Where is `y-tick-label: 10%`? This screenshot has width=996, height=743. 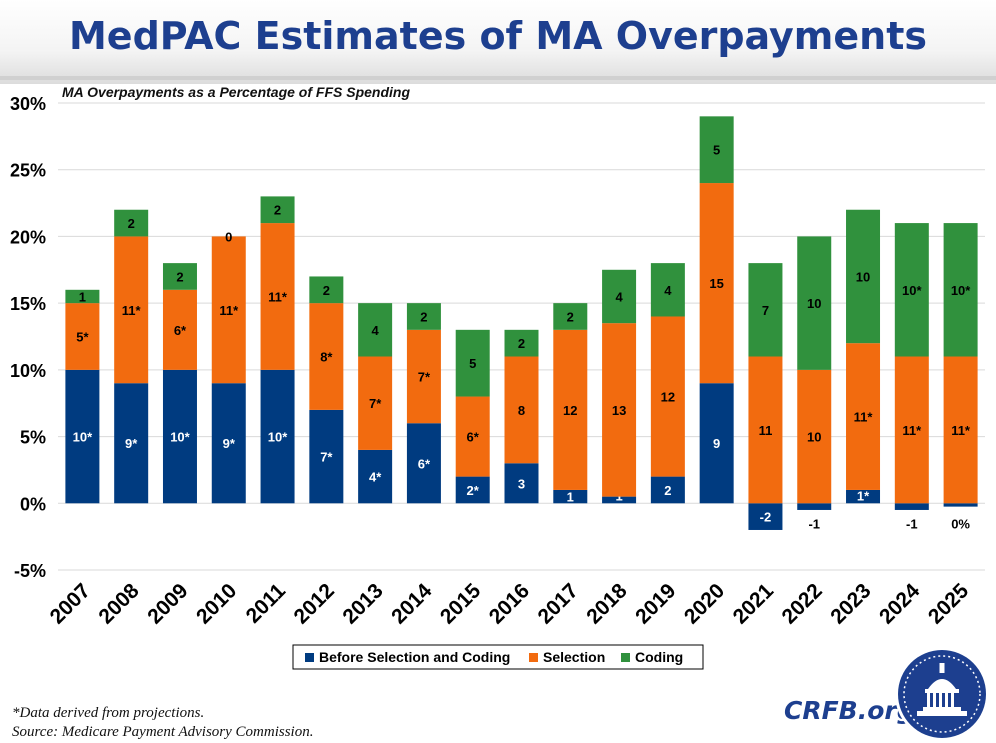 y-tick-label: 10% is located at coordinates (28, 371).